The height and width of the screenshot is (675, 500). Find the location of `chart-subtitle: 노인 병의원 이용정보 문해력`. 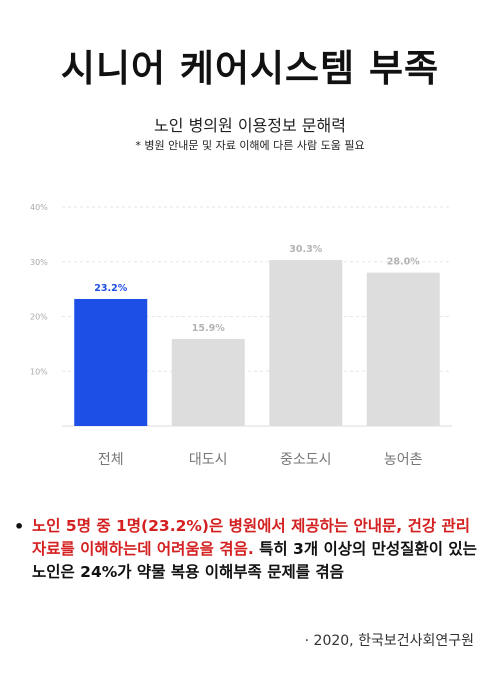

chart-subtitle: 노인 병의원 이용정보 문해력 is located at coordinates (250, 125).